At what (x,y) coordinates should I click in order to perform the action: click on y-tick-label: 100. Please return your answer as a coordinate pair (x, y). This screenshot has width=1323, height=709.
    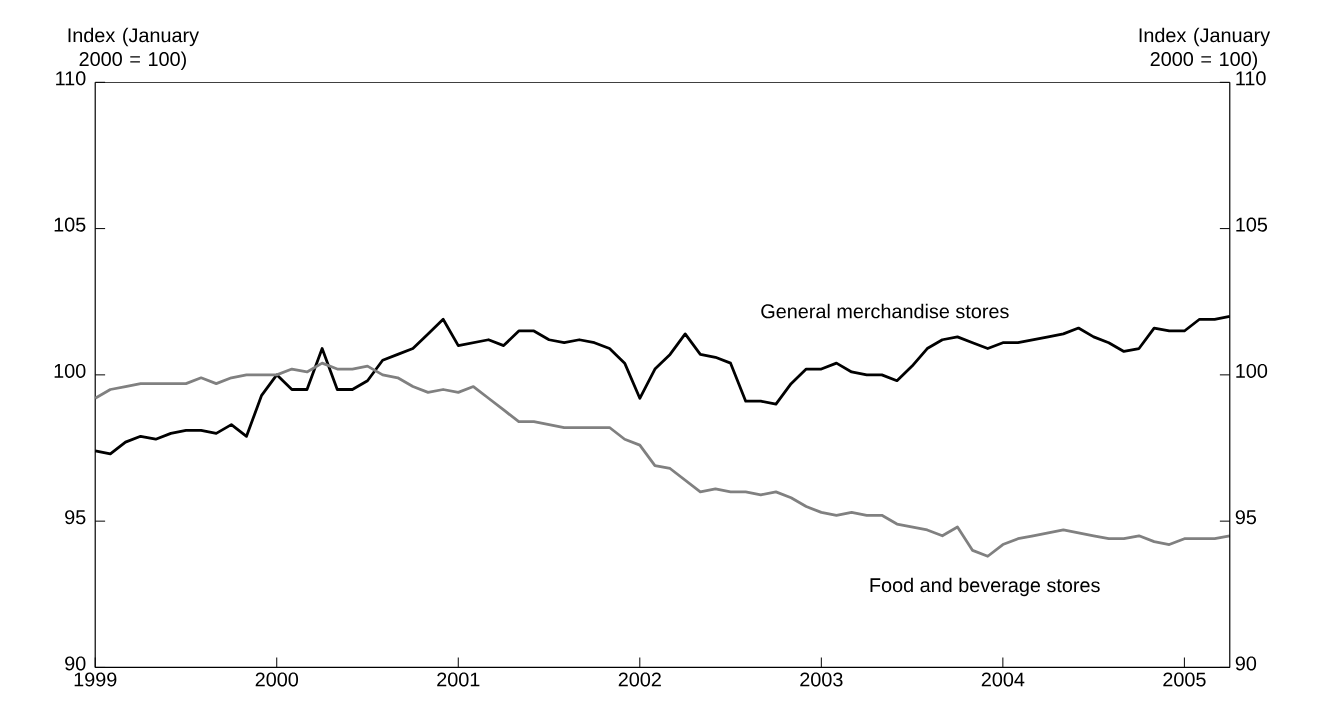
    Looking at the image, I should click on (70, 370).